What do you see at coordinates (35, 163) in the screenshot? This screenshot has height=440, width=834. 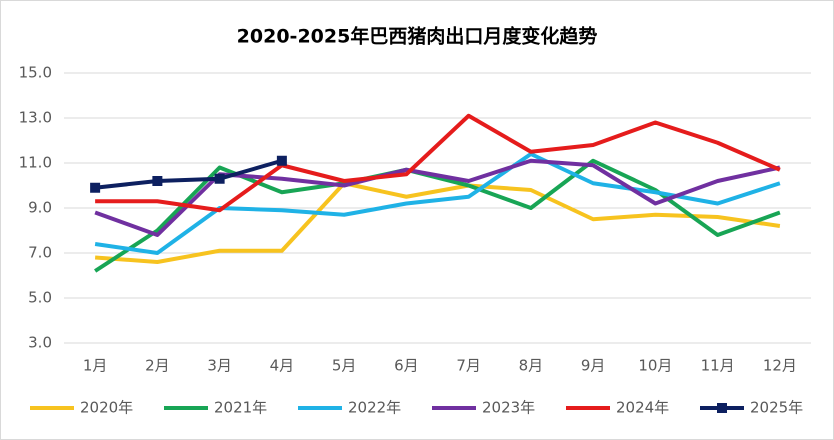 I see `y-tick-label: 11.0` at bounding box center [35, 163].